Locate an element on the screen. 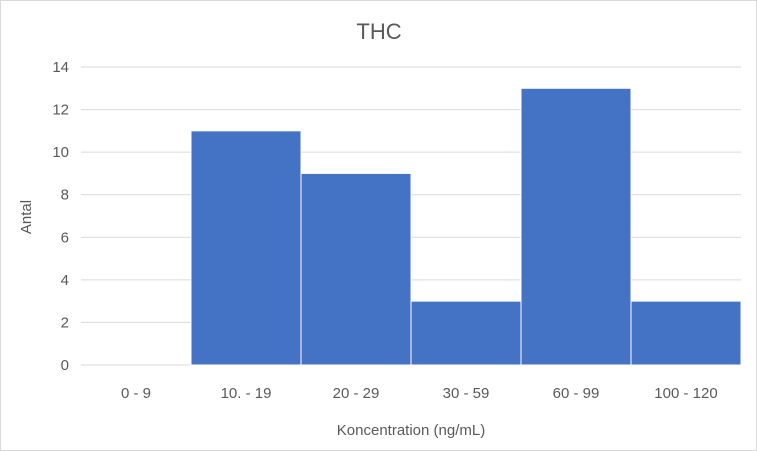 The height and width of the screenshot is (451, 757). y-tick-label: 10 is located at coordinates (60, 152).